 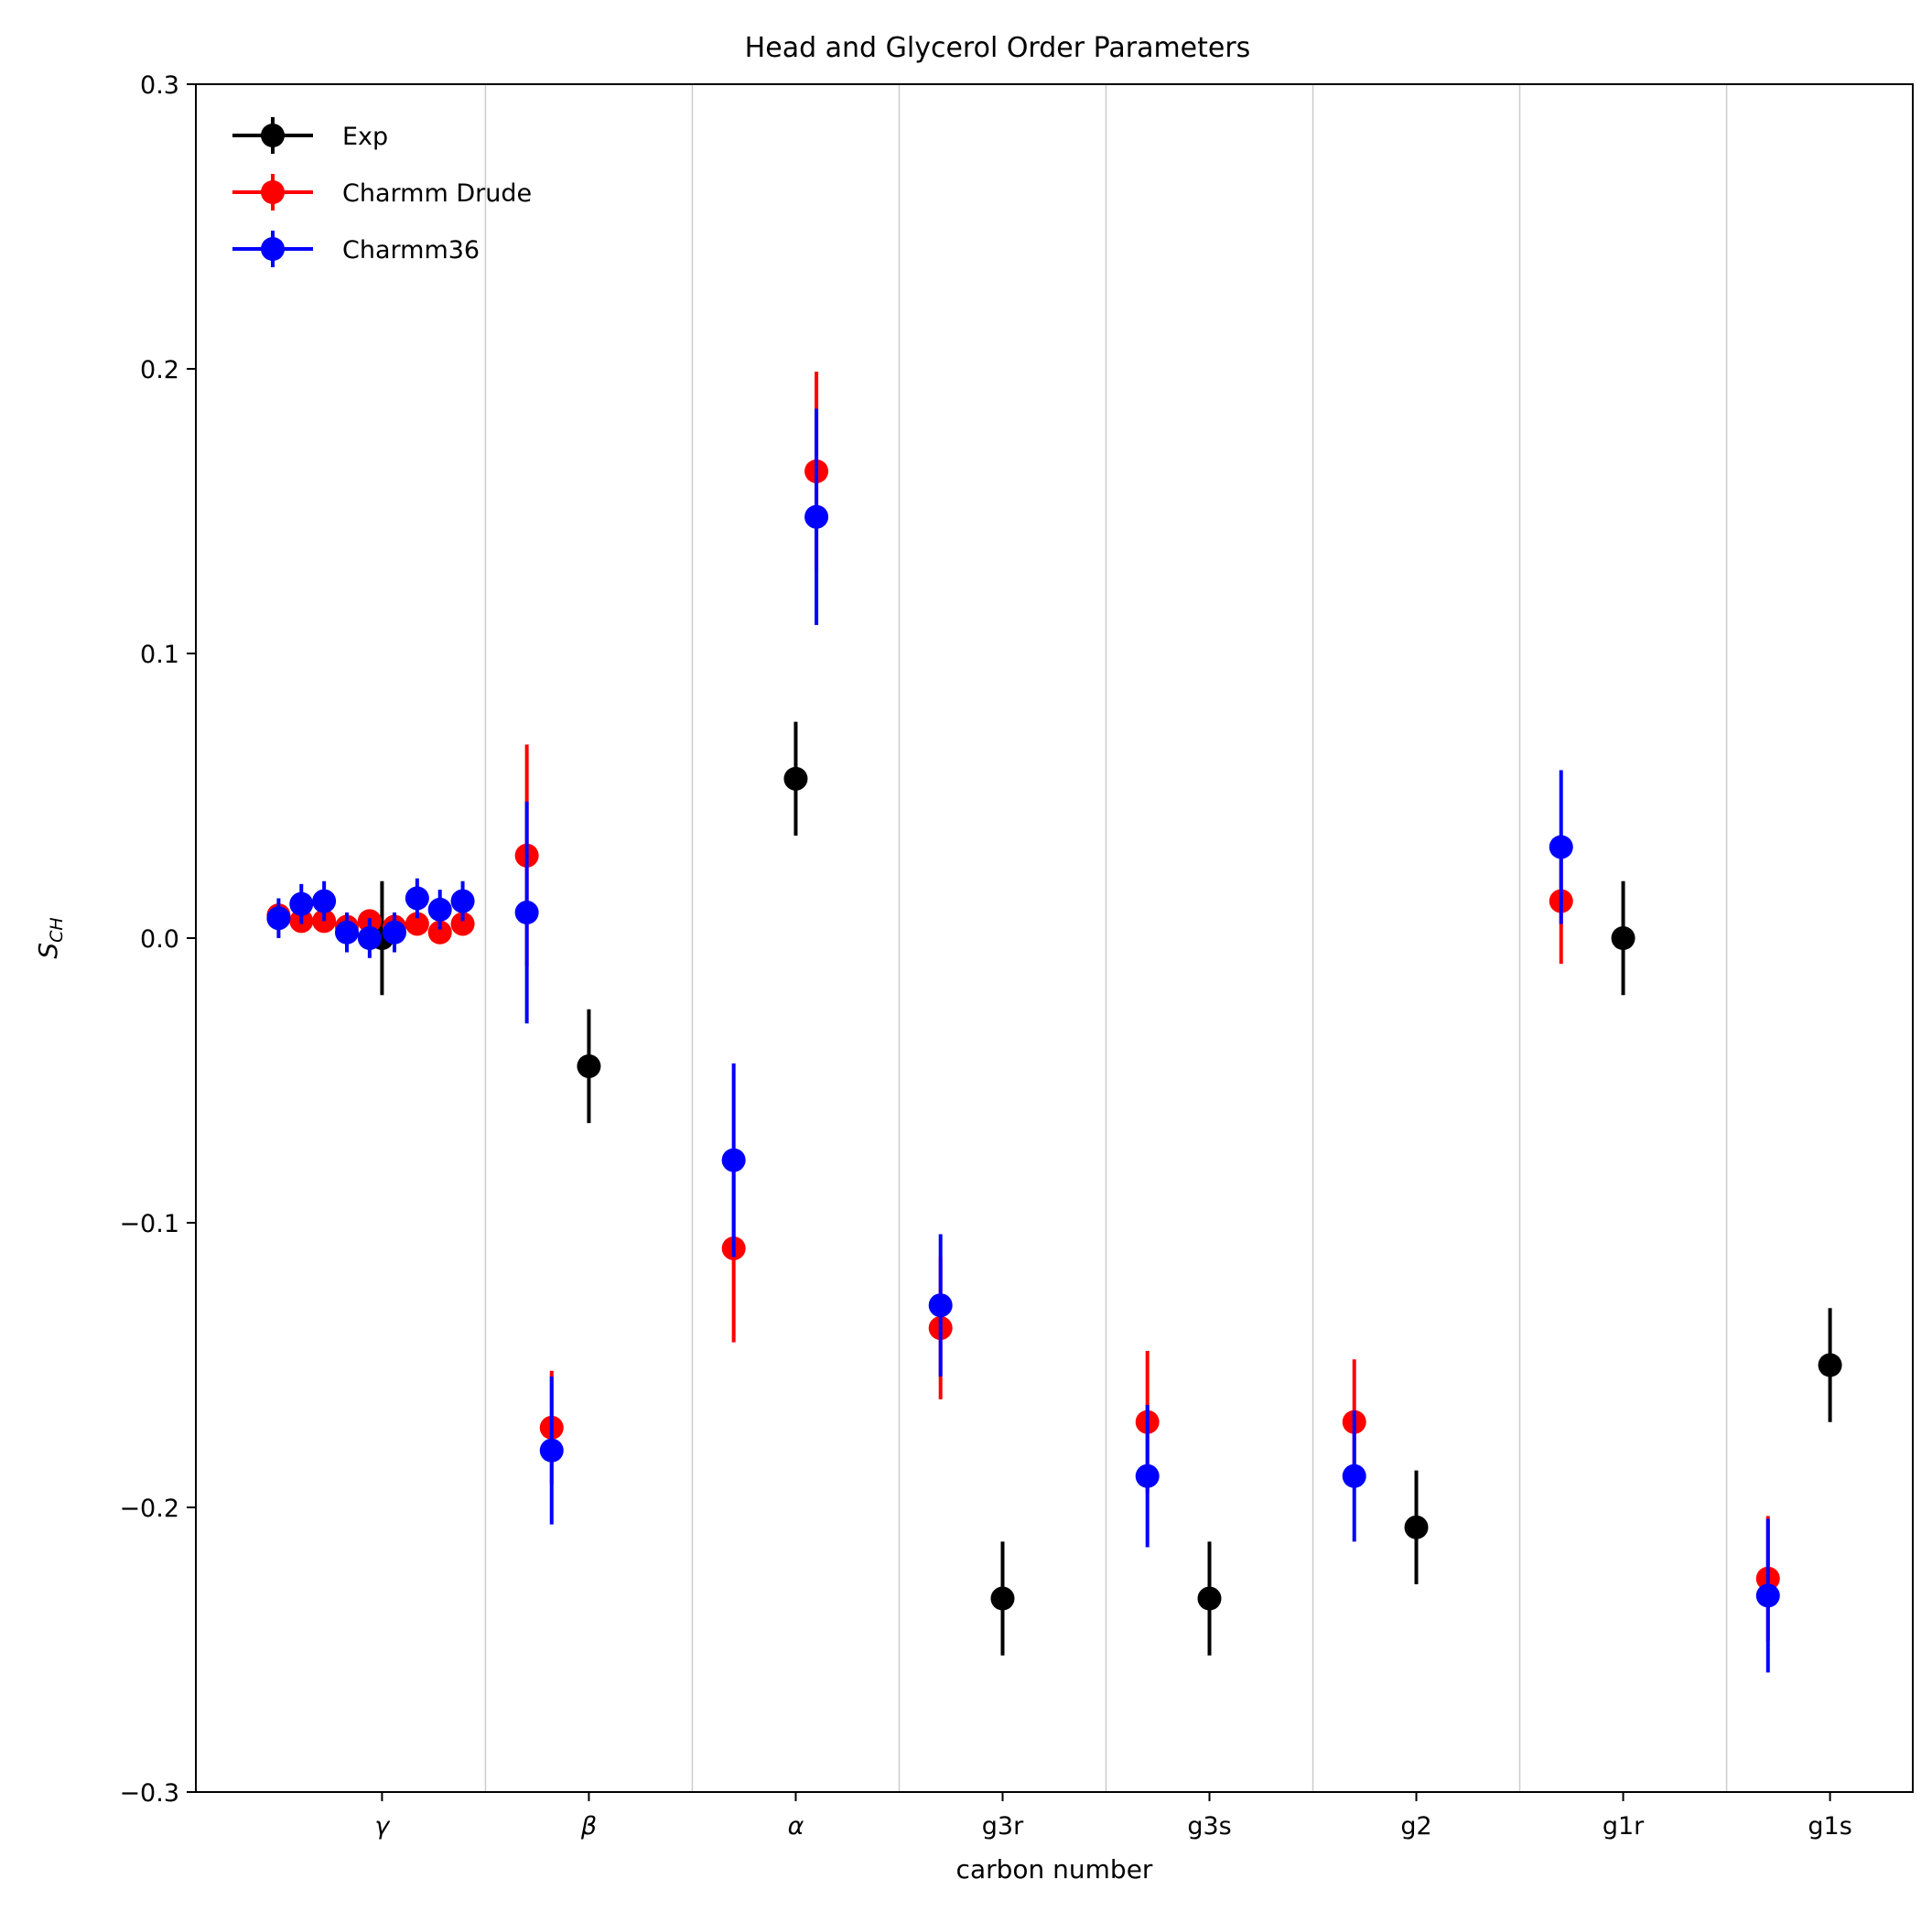 I want to click on y-axis-label-subscript: CH, so click(x=57, y=930).